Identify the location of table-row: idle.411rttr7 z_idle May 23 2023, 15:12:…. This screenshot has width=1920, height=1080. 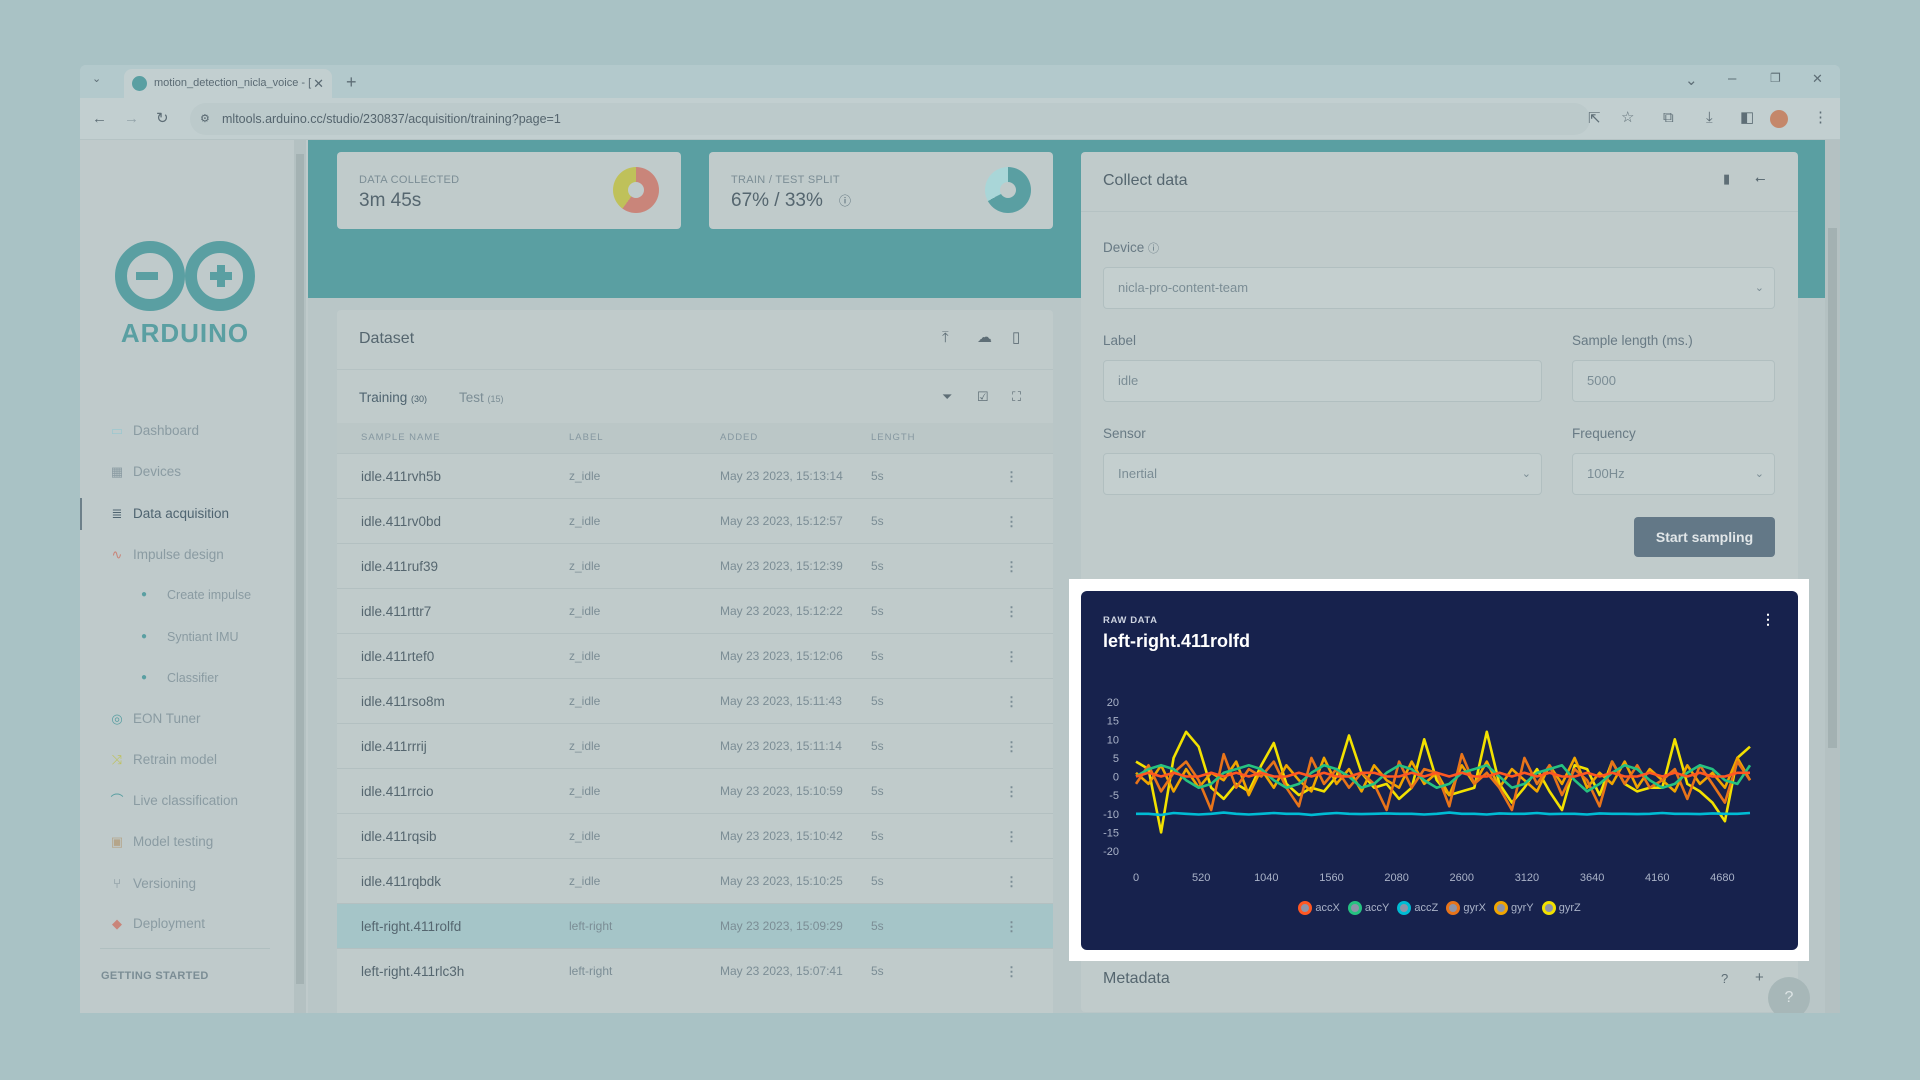
(695, 610).